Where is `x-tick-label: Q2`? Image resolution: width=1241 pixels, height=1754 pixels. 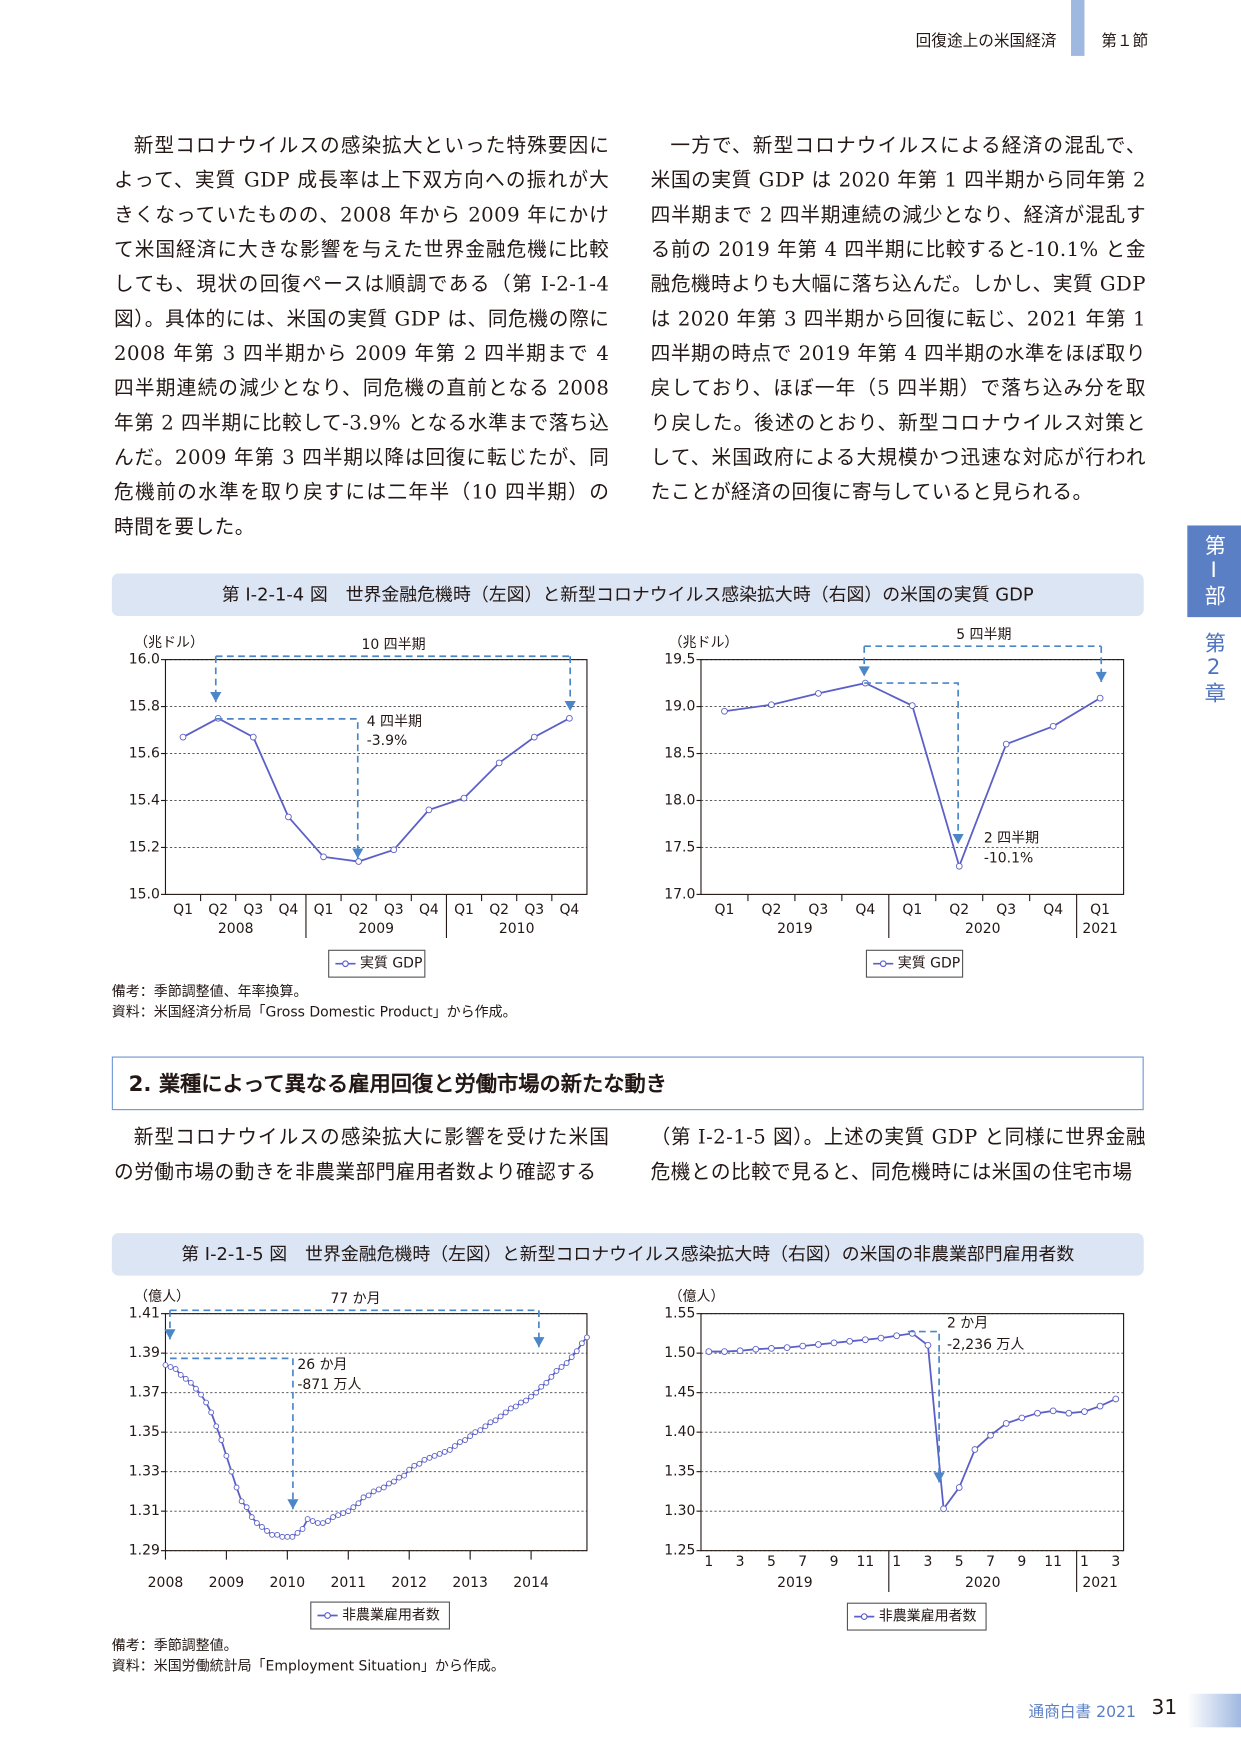 x-tick-label: Q2 is located at coordinates (359, 910).